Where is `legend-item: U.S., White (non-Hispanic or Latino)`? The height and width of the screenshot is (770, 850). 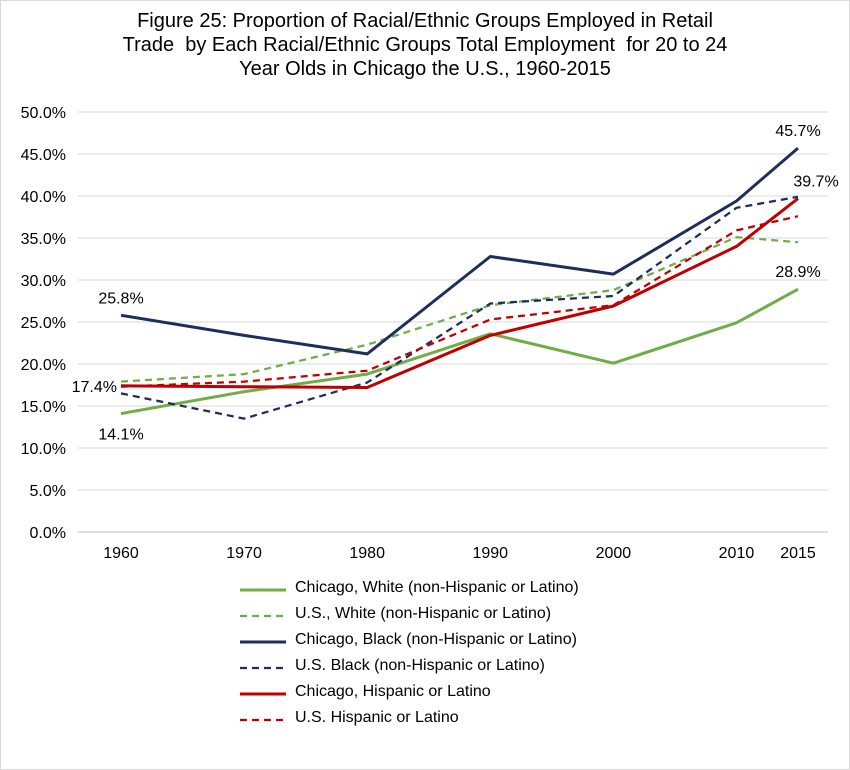 legend-item: U.S., White (non-Hispanic or Latino) is located at coordinates (446, 616).